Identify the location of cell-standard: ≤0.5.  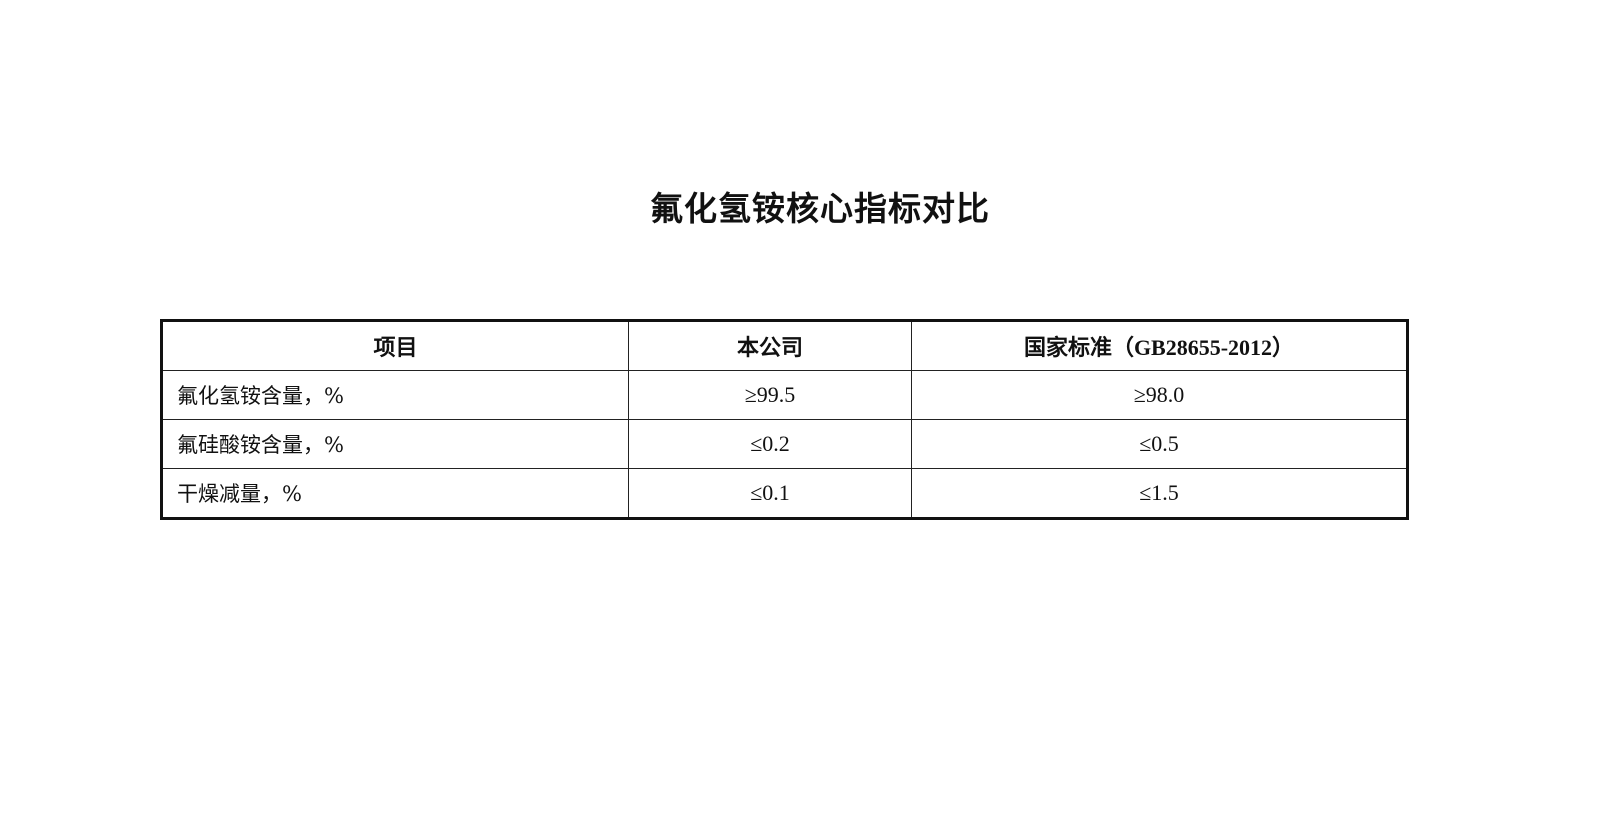
(1159, 444).